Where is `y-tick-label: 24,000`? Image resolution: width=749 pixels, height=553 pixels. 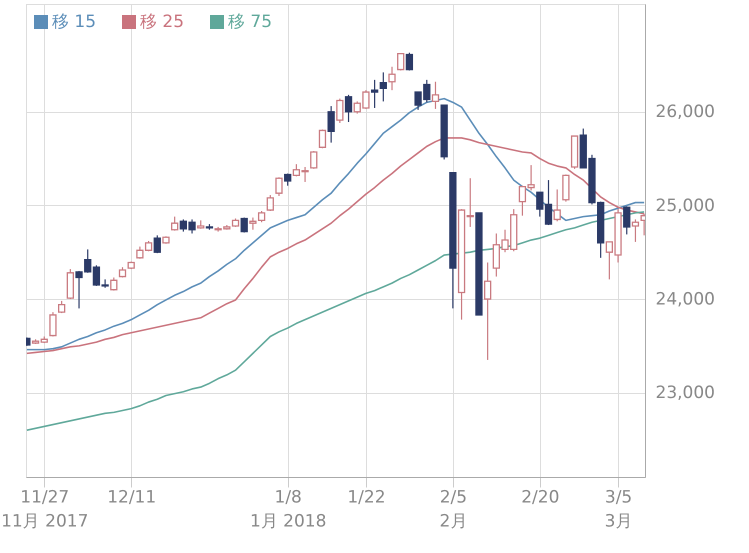
y-tick-label: 24,000 is located at coordinates (685, 300).